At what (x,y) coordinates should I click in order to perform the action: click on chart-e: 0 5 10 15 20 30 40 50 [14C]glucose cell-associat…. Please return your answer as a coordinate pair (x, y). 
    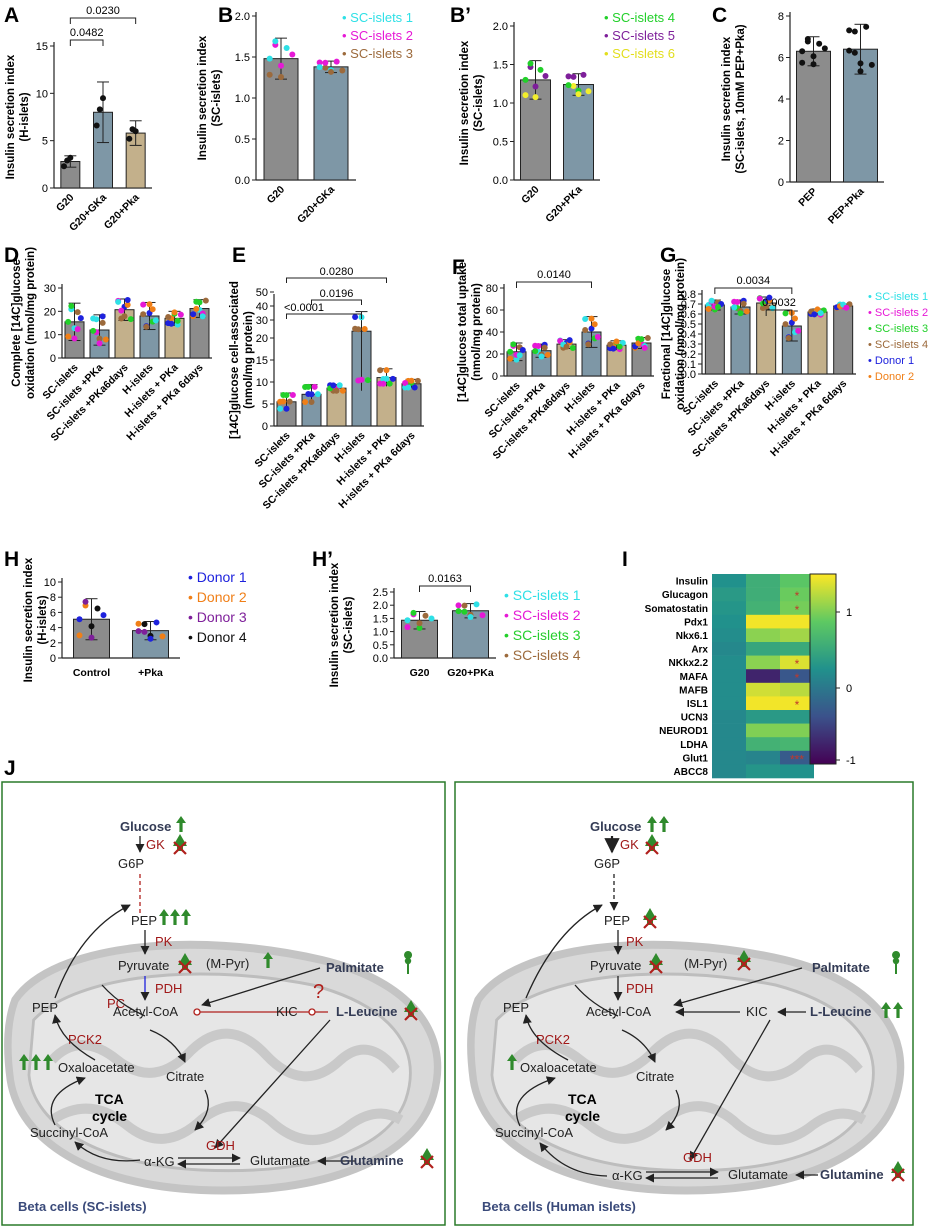
    Looking at the image, I should click on (326, 389).